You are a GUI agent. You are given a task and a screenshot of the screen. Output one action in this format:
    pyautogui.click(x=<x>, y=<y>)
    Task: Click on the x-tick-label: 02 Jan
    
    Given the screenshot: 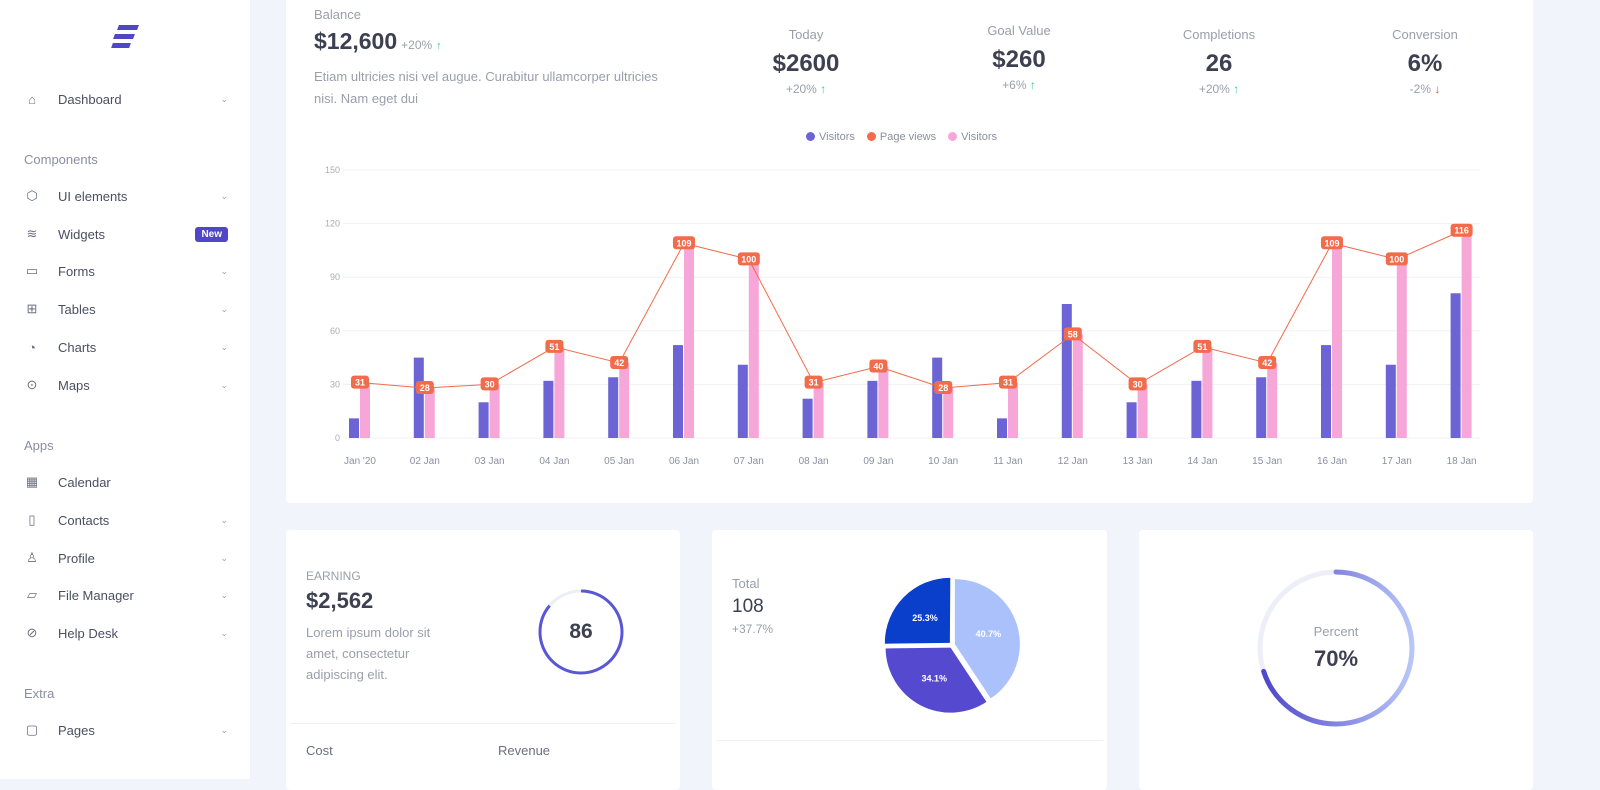 What is the action you would take?
    pyautogui.click(x=425, y=461)
    